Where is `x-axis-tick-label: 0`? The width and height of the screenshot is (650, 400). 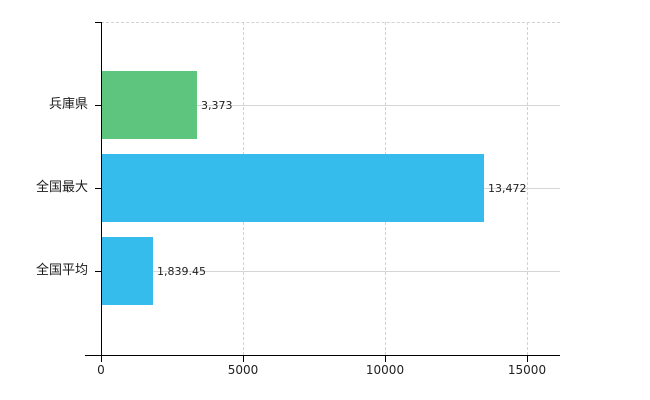 x-axis-tick-label: 0 is located at coordinates (101, 370).